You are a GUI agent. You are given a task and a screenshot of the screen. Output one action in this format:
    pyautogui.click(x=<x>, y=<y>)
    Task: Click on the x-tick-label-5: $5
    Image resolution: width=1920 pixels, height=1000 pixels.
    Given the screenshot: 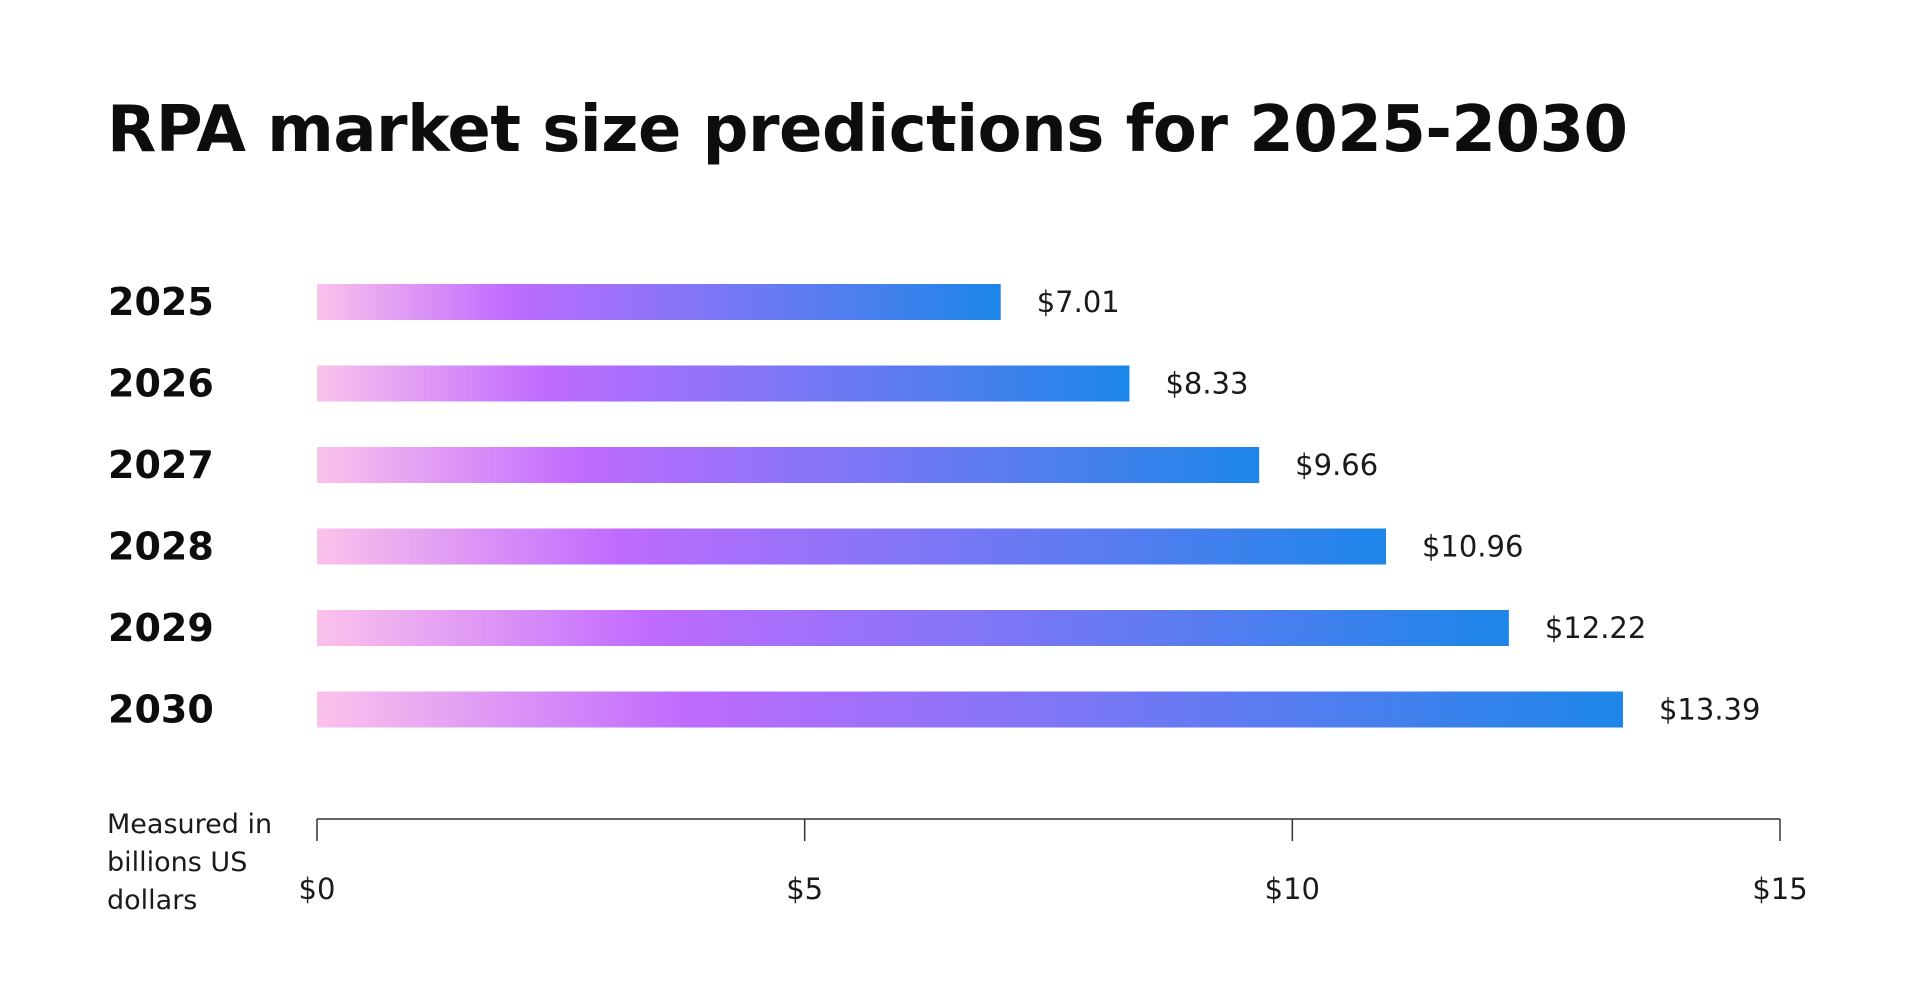 What is the action you would take?
    pyautogui.click(x=804, y=889)
    